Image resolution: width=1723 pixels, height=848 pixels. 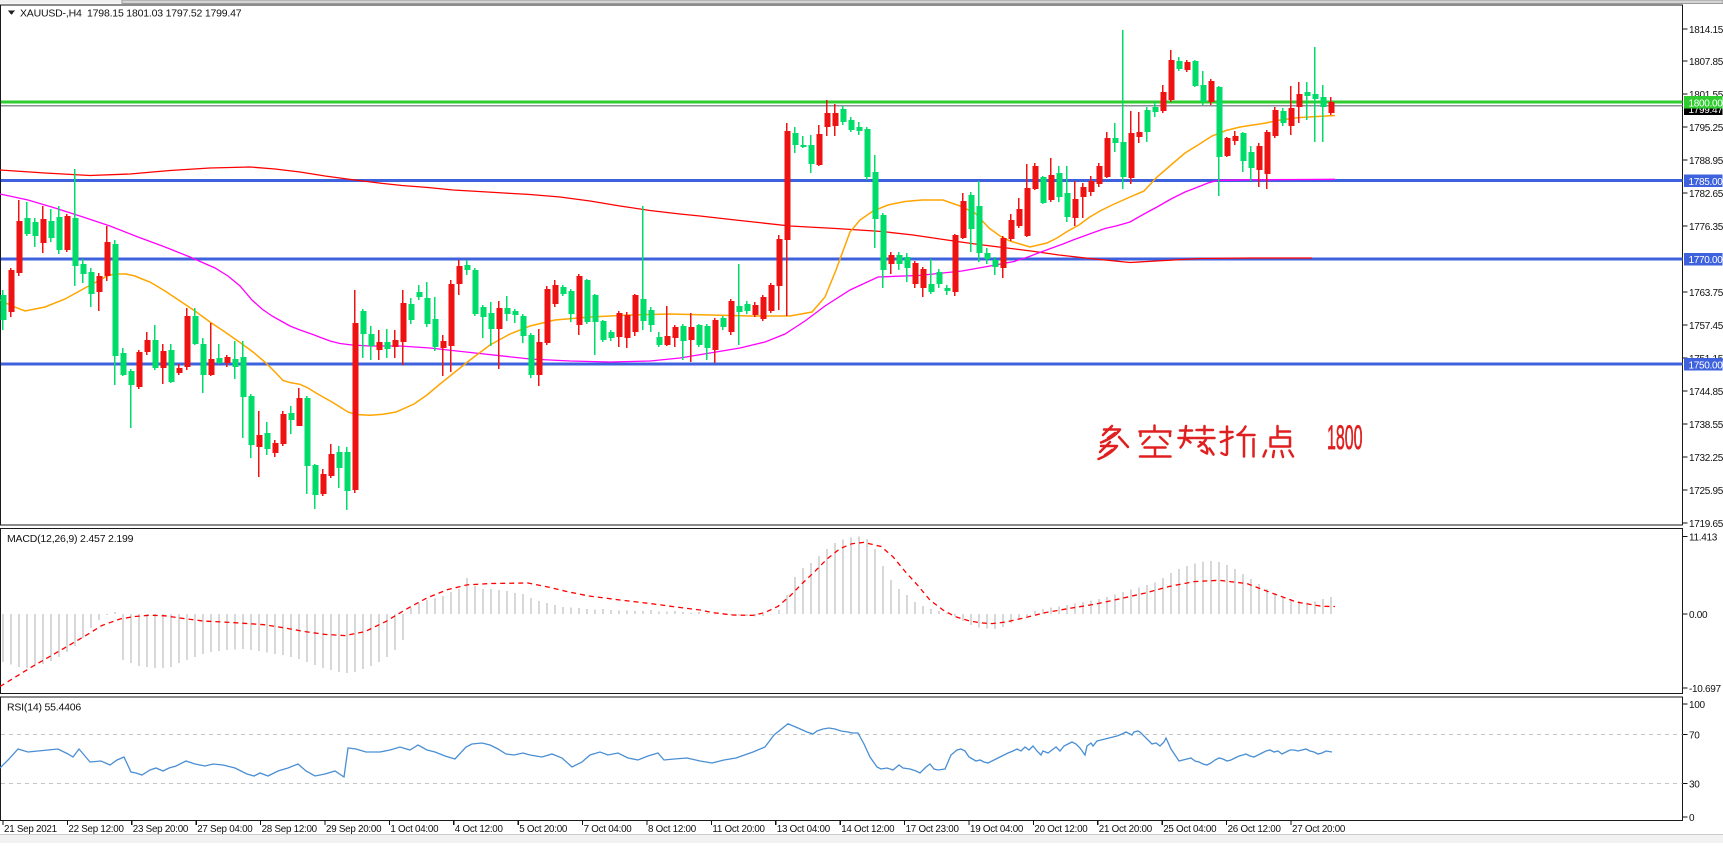 What do you see at coordinates (1190, 829) in the screenshot?
I see `svg-text: 25 Oct 04:00` at bounding box center [1190, 829].